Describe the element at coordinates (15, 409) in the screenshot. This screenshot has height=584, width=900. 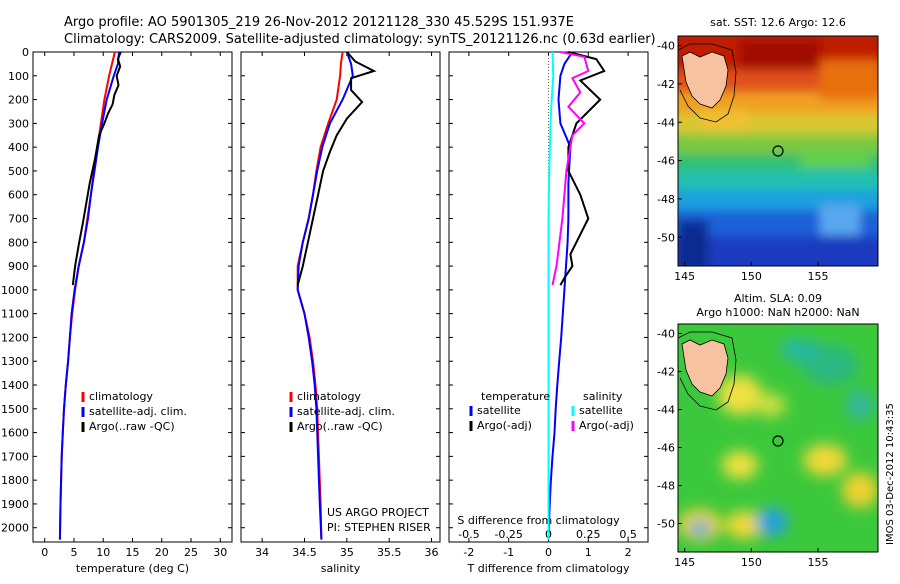
I see `y-tick-label: 1500` at that location.